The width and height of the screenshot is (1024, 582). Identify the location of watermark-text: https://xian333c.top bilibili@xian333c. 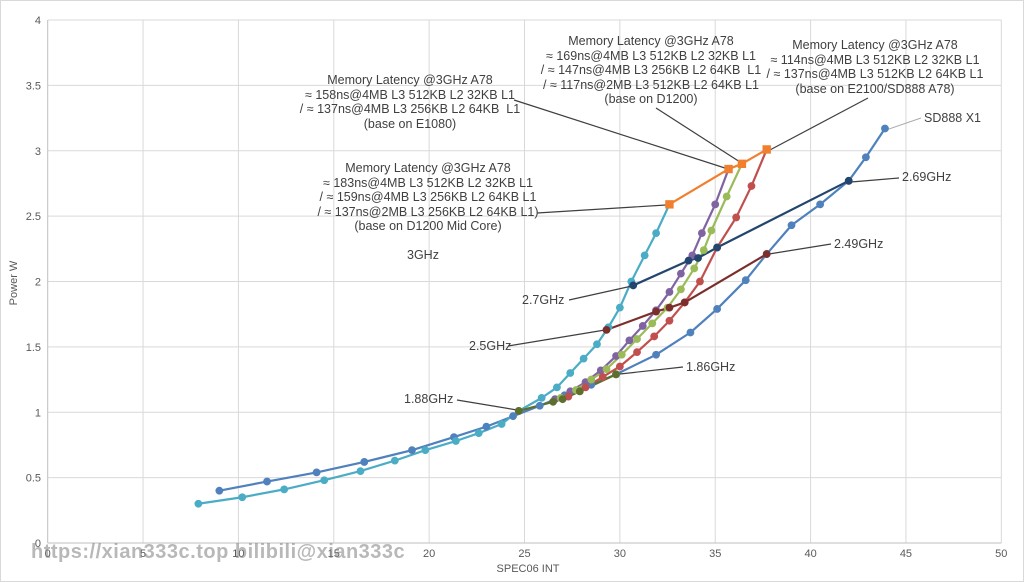
(218, 552).